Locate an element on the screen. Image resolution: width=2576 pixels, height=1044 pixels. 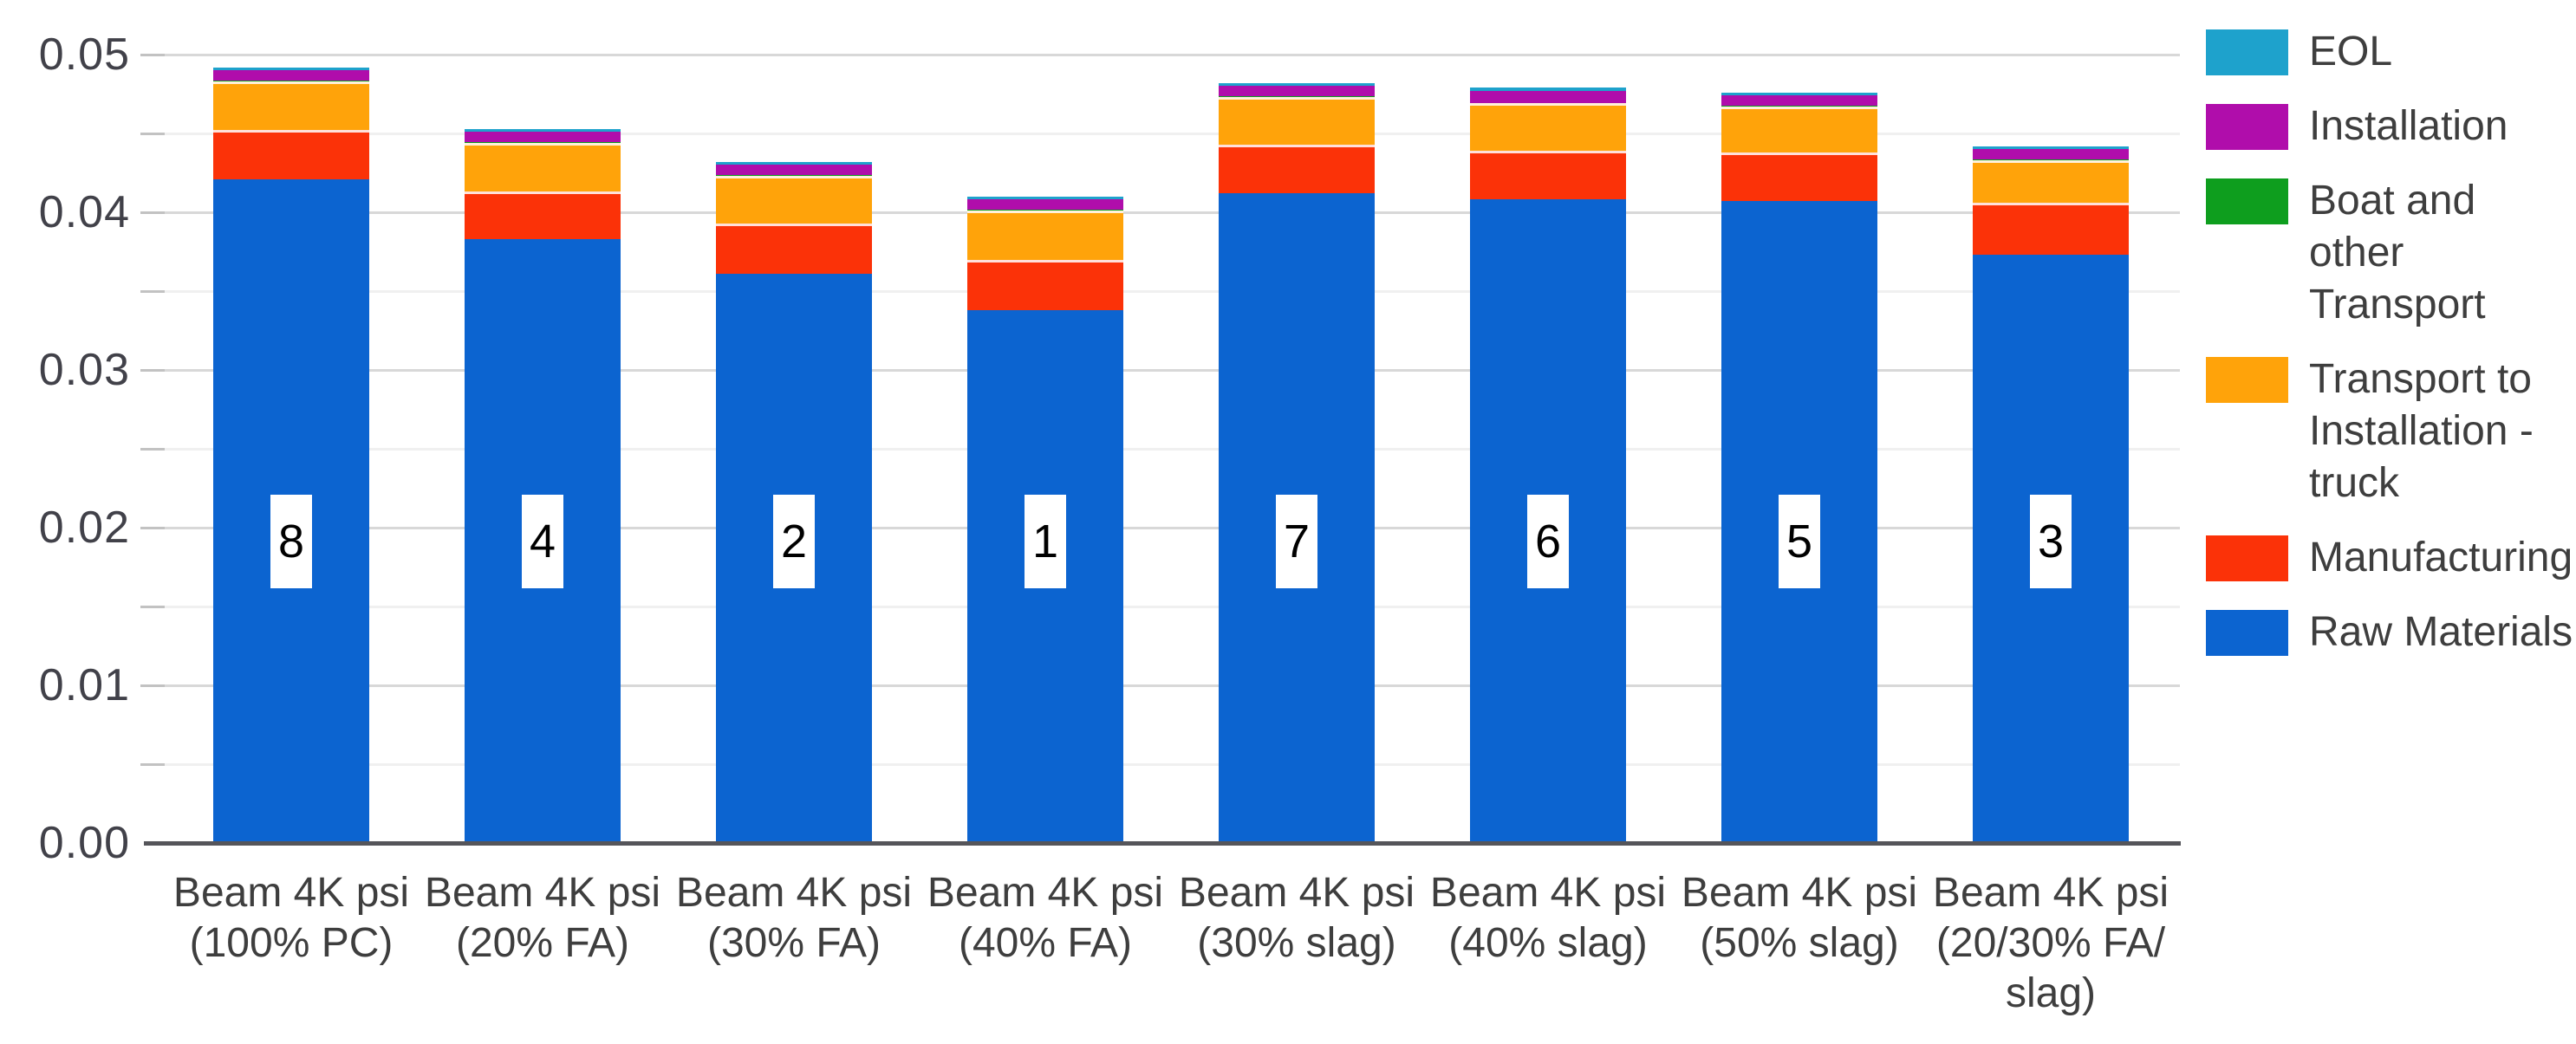
legend-label: Boat and other Transport is located at coordinates (2442, 253).